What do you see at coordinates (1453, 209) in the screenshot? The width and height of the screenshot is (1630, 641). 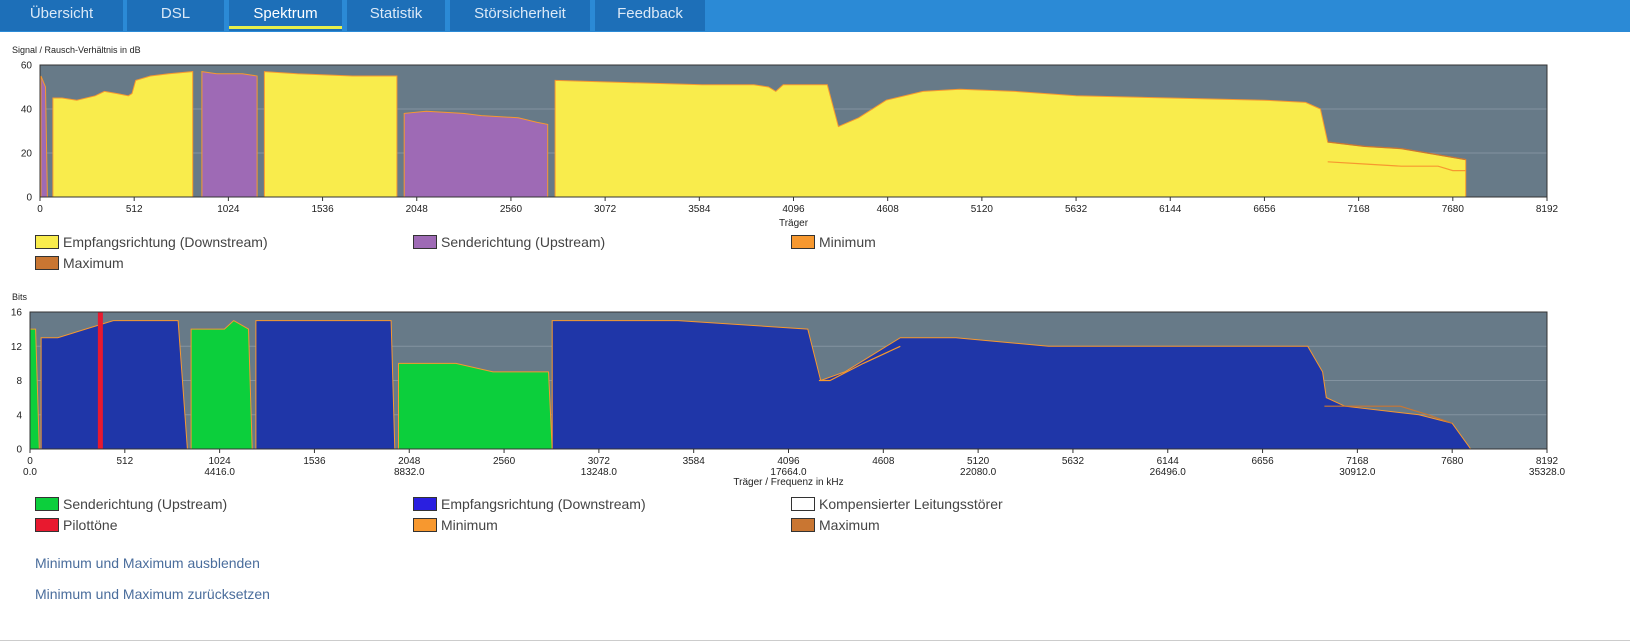 I see `x-tick-label: 7680` at bounding box center [1453, 209].